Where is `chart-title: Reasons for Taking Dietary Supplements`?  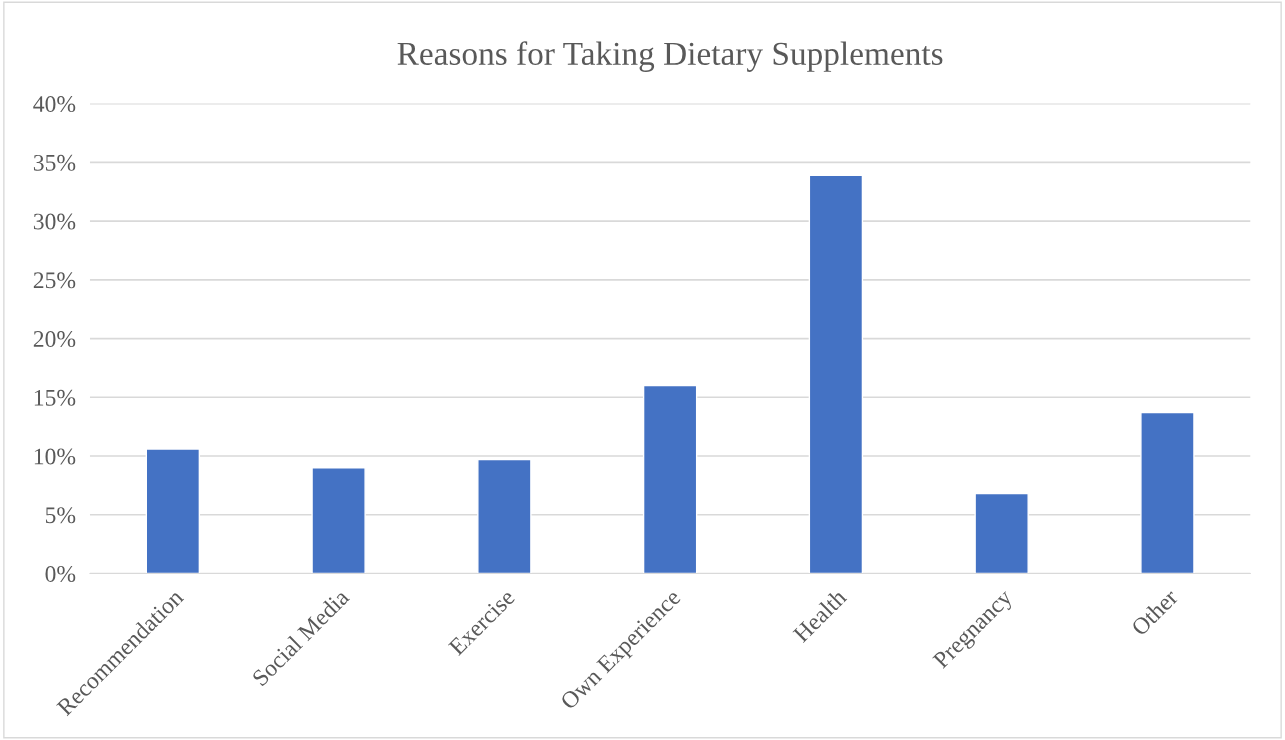
chart-title: Reasons for Taking Dietary Supplements is located at coordinates (670, 56).